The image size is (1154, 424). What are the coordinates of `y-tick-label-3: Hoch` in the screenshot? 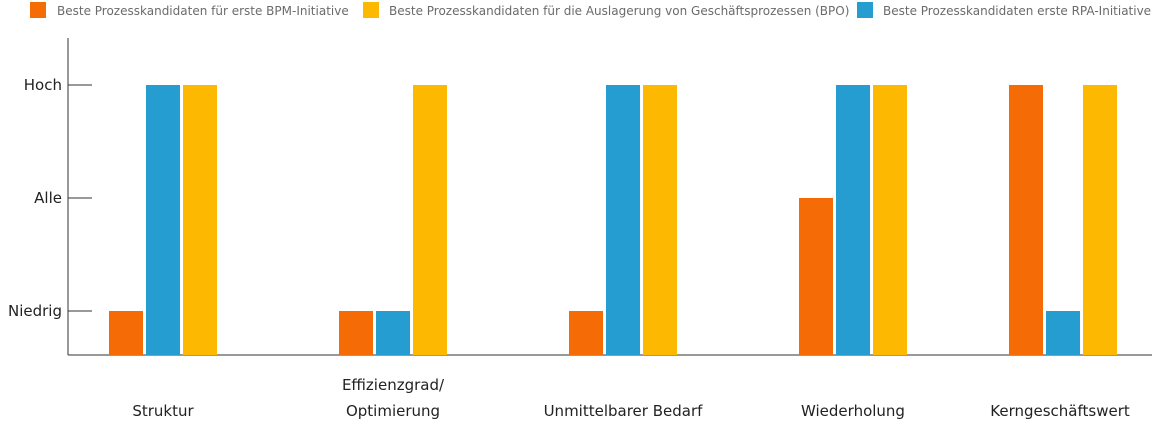 It's located at (43, 85).